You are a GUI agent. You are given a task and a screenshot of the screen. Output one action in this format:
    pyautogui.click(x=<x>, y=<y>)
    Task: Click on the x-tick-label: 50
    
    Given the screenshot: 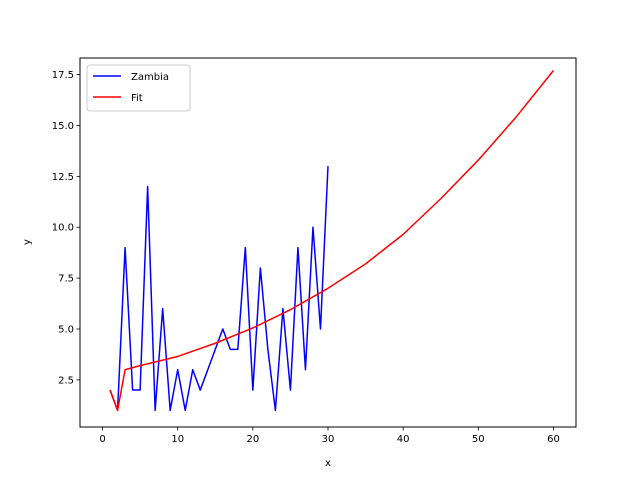 What is the action you would take?
    pyautogui.click(x=478, y=439)
    